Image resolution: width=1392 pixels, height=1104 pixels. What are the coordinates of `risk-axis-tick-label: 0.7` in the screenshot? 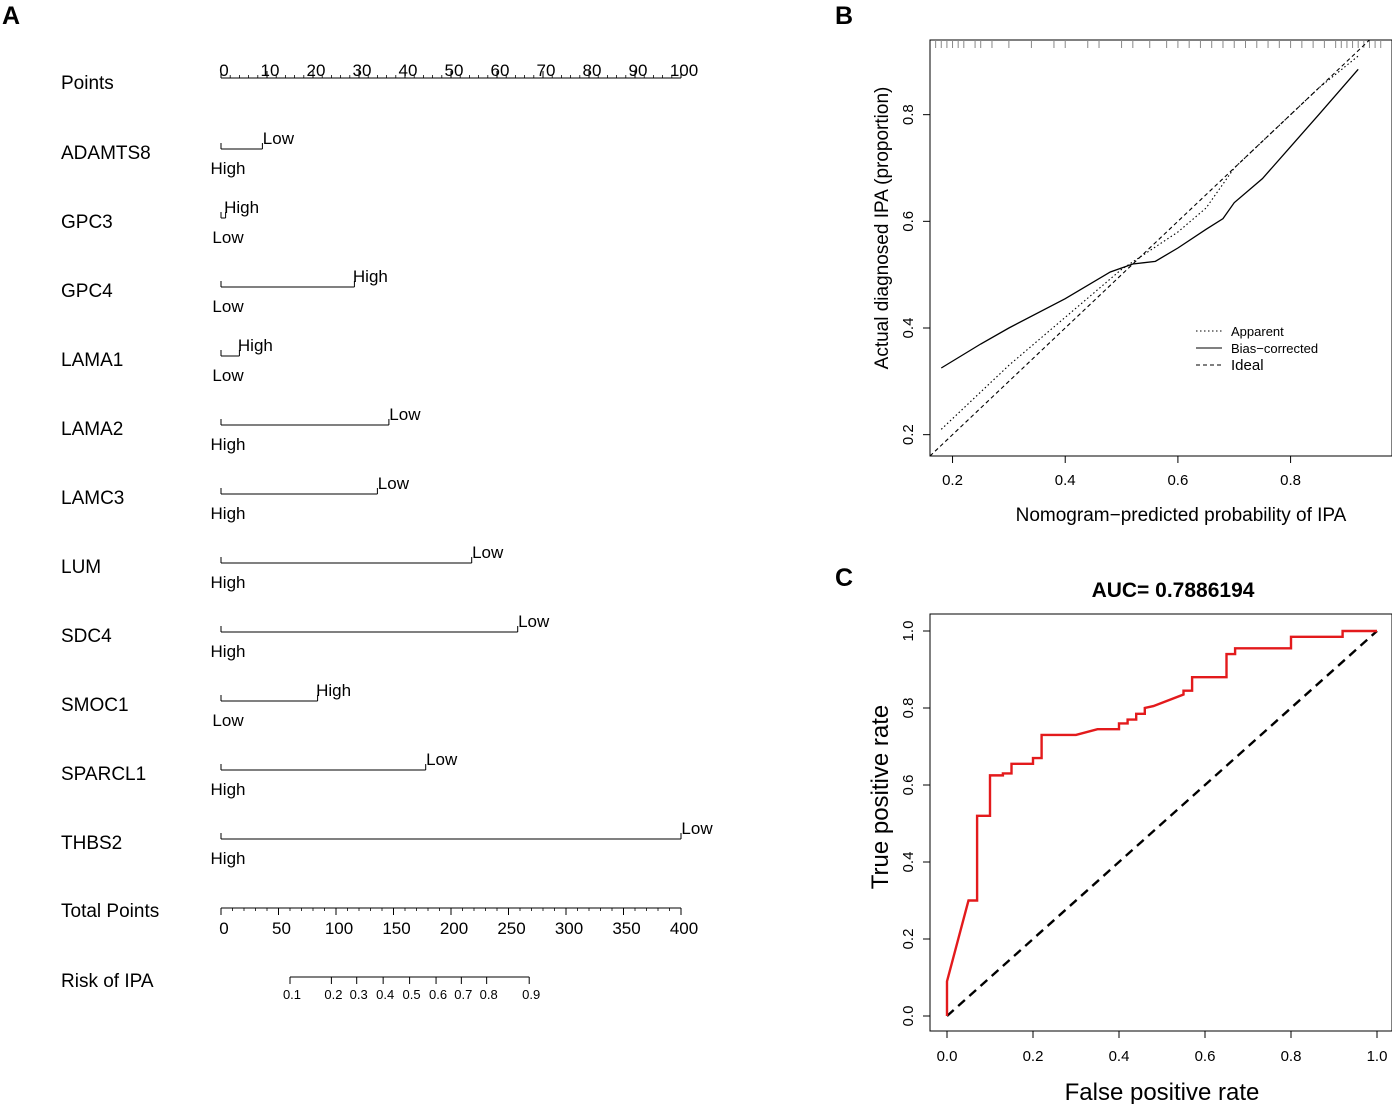 It's located at (463, 994).